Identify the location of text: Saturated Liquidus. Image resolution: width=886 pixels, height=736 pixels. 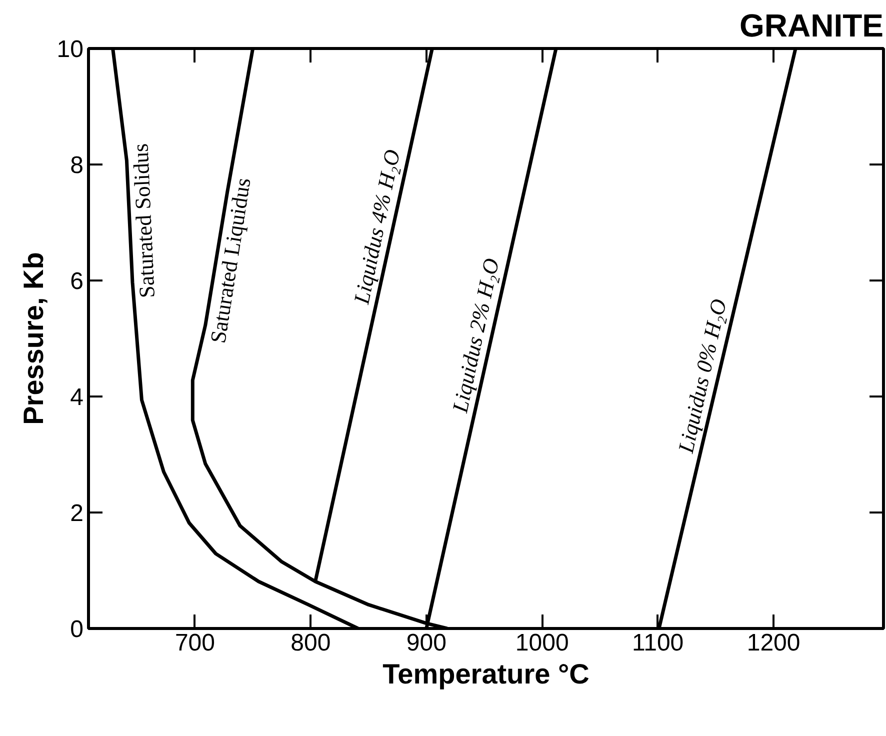
(230, 260).